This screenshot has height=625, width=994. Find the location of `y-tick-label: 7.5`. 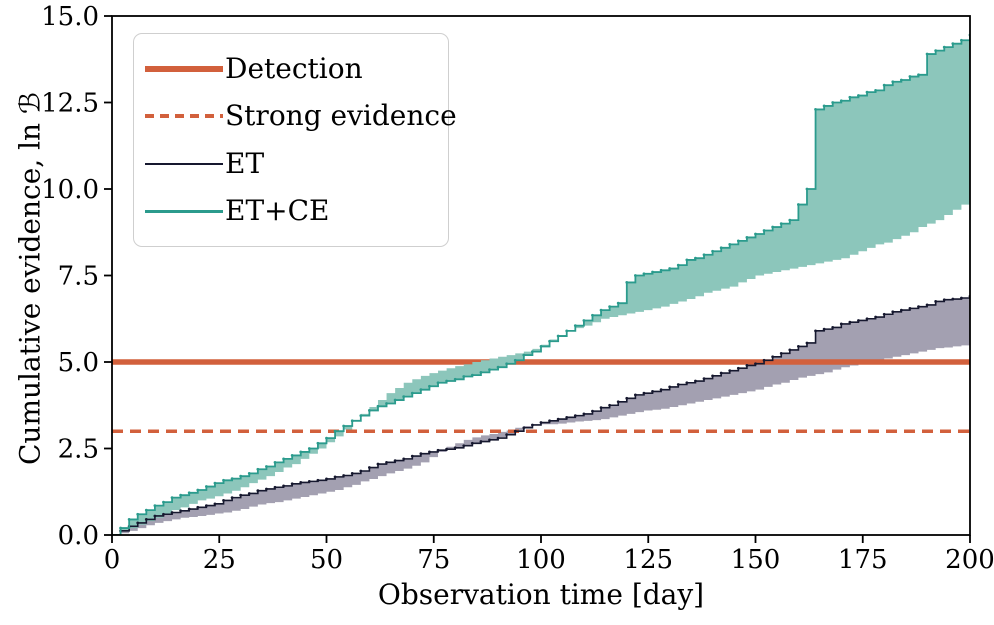

y-tick-label: 7.5 is located at coordinates (78, 277).